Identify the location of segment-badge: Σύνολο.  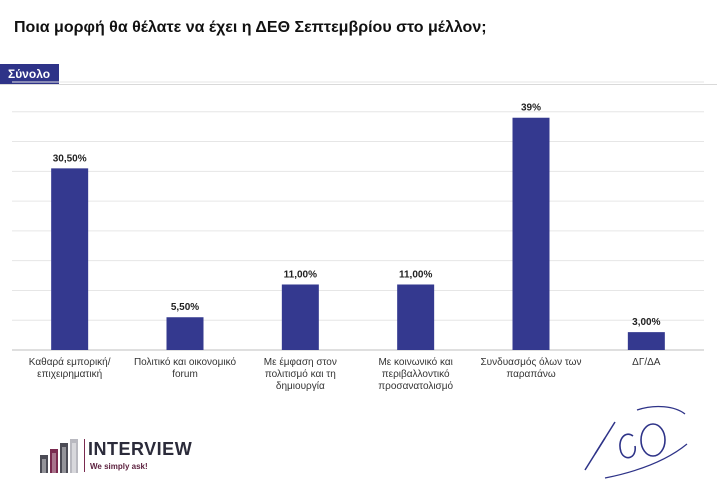
(29, 74).